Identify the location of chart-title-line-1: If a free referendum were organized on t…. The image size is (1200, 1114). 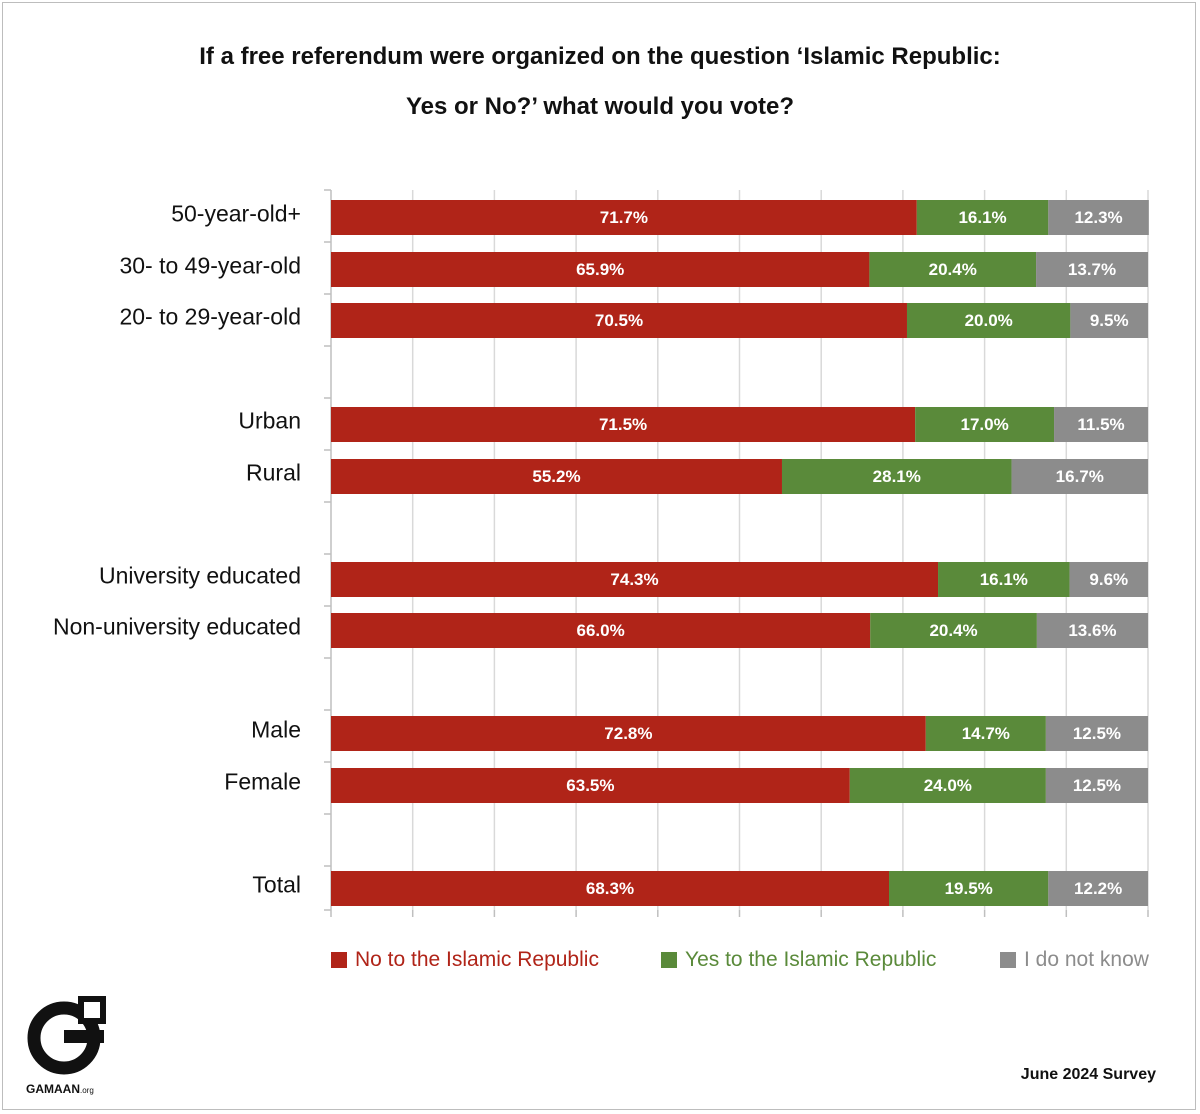
(600, 56).